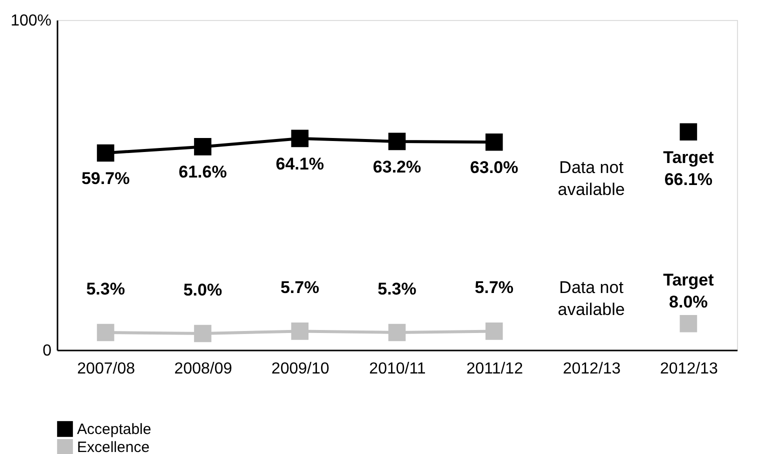 The height and width of the screenshot is (454, 765). What do you see at coordinates (688, 168) in the screenshot?
I see `data-label: Target 66.1%` at bounding box center [688, 168].